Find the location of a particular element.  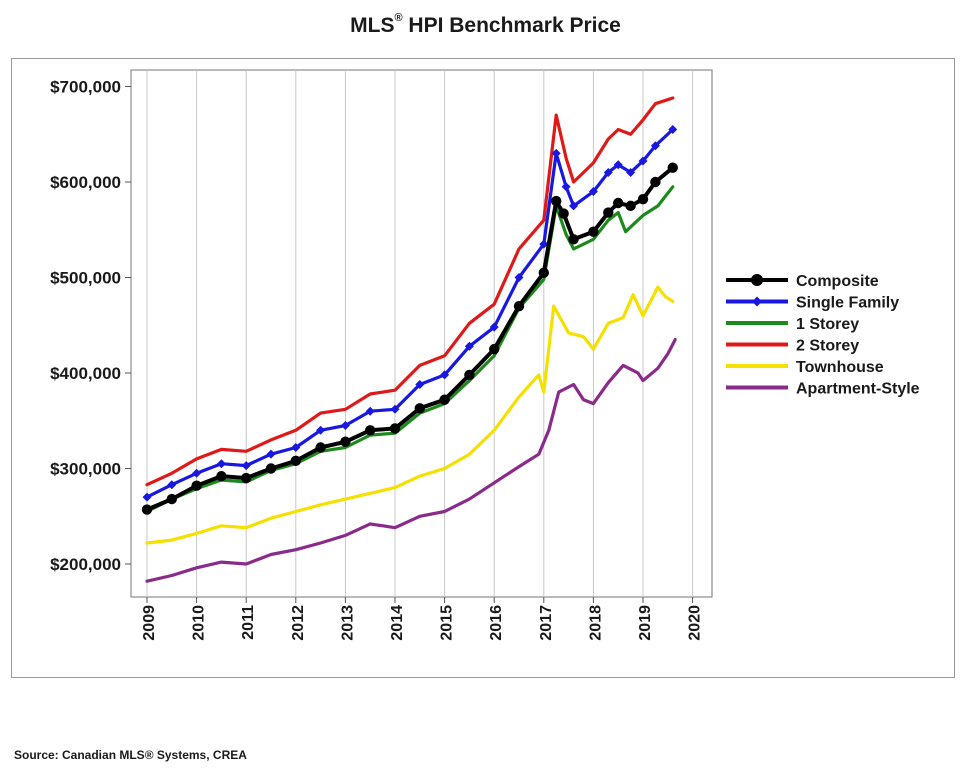

y-tick-label: $500,000 is located at coordinates (85, 278).